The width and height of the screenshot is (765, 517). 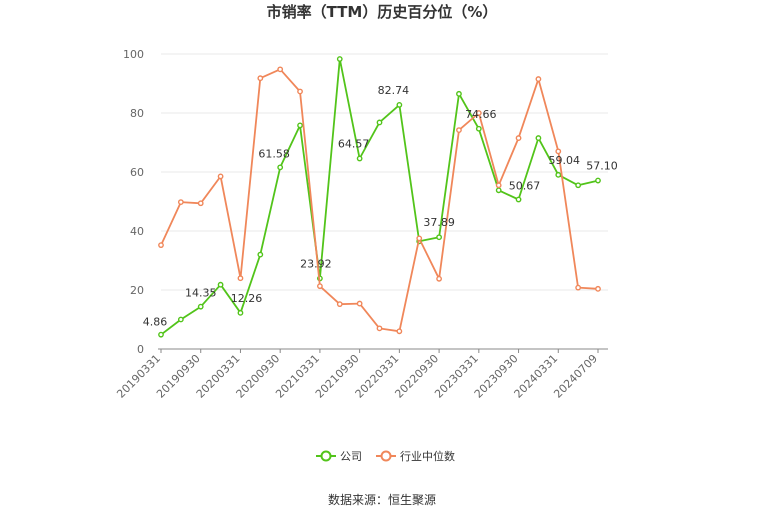 What do you see at coordinates (351, 456) in the screenshot?
I see `legend-label: 公司` at bounding box center [351, 456].